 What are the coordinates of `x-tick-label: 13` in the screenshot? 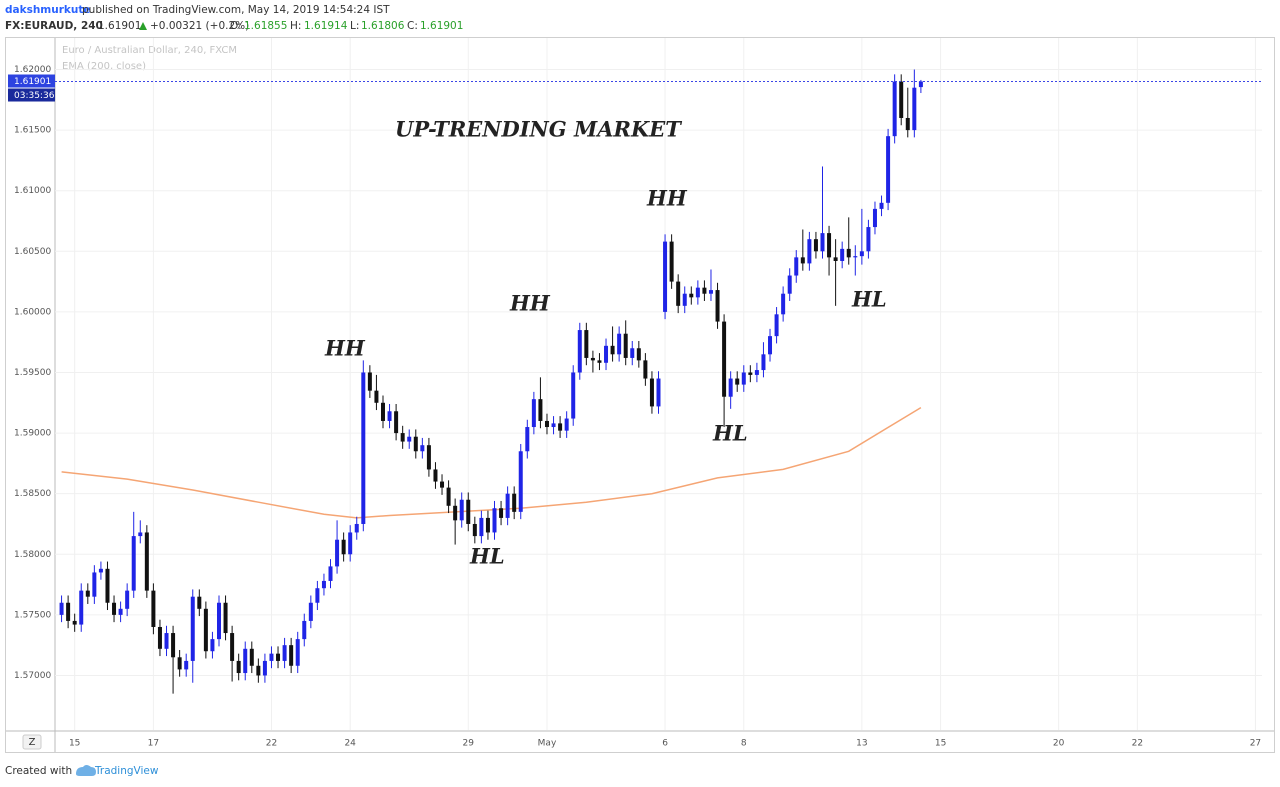 It's located at (861, 744).